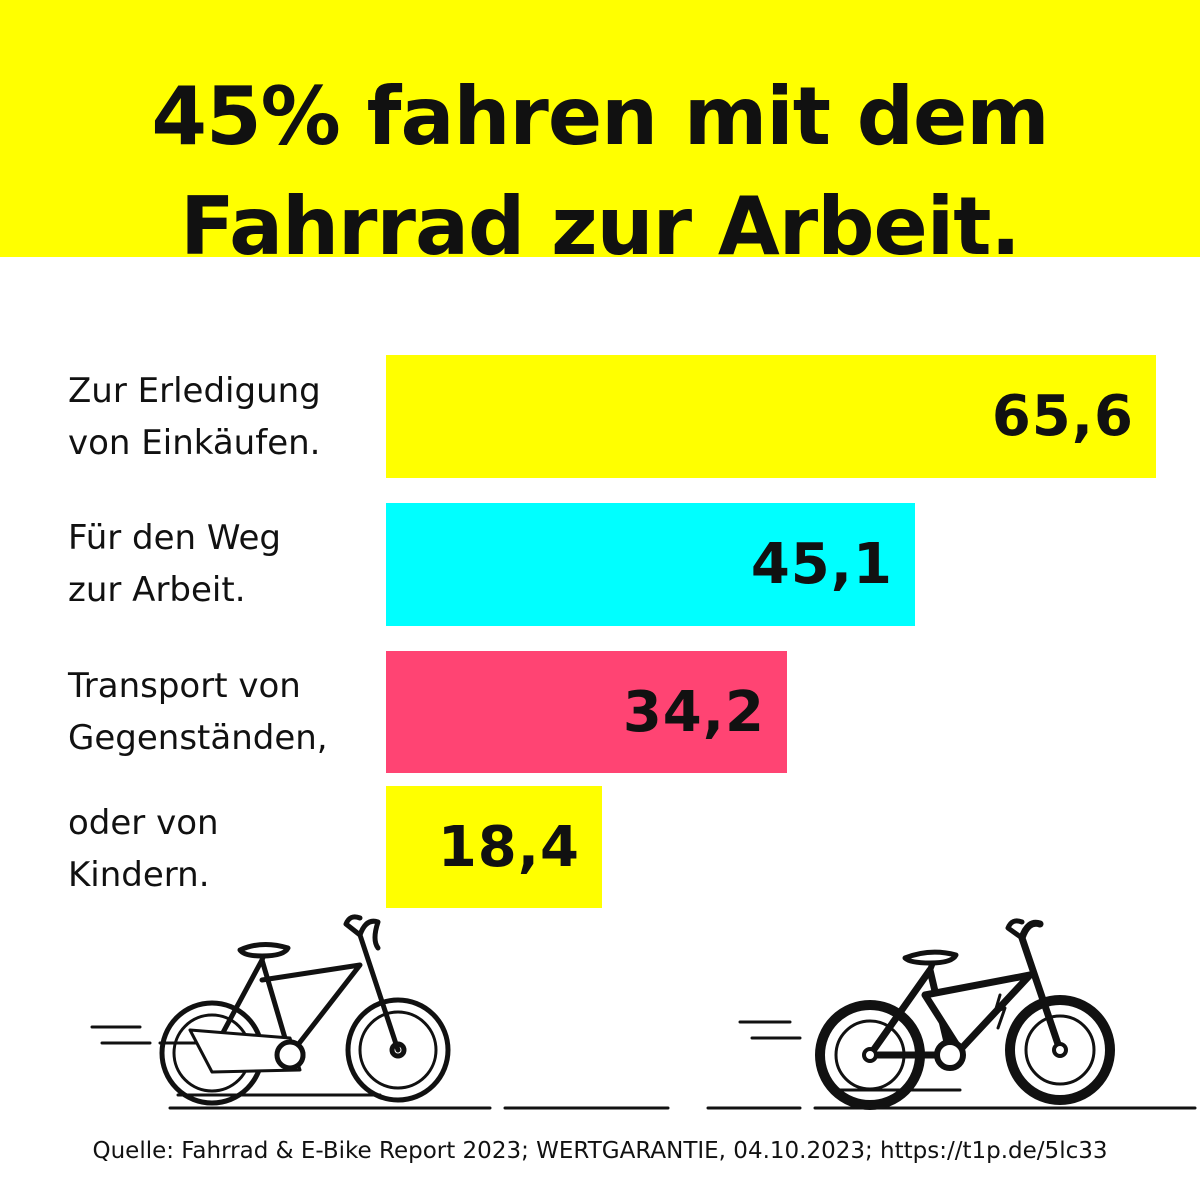 Image resolution: width=1200 pixels, height=1200 pixels. I want to click on bar: 18,4, so click(494, 847).